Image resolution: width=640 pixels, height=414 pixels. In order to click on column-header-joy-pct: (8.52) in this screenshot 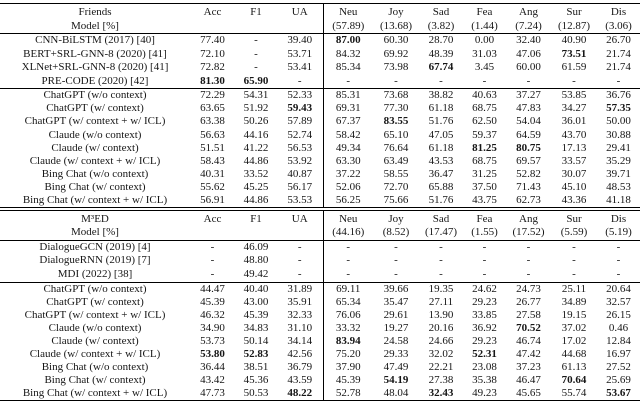, I will do `click(396, 232)`.